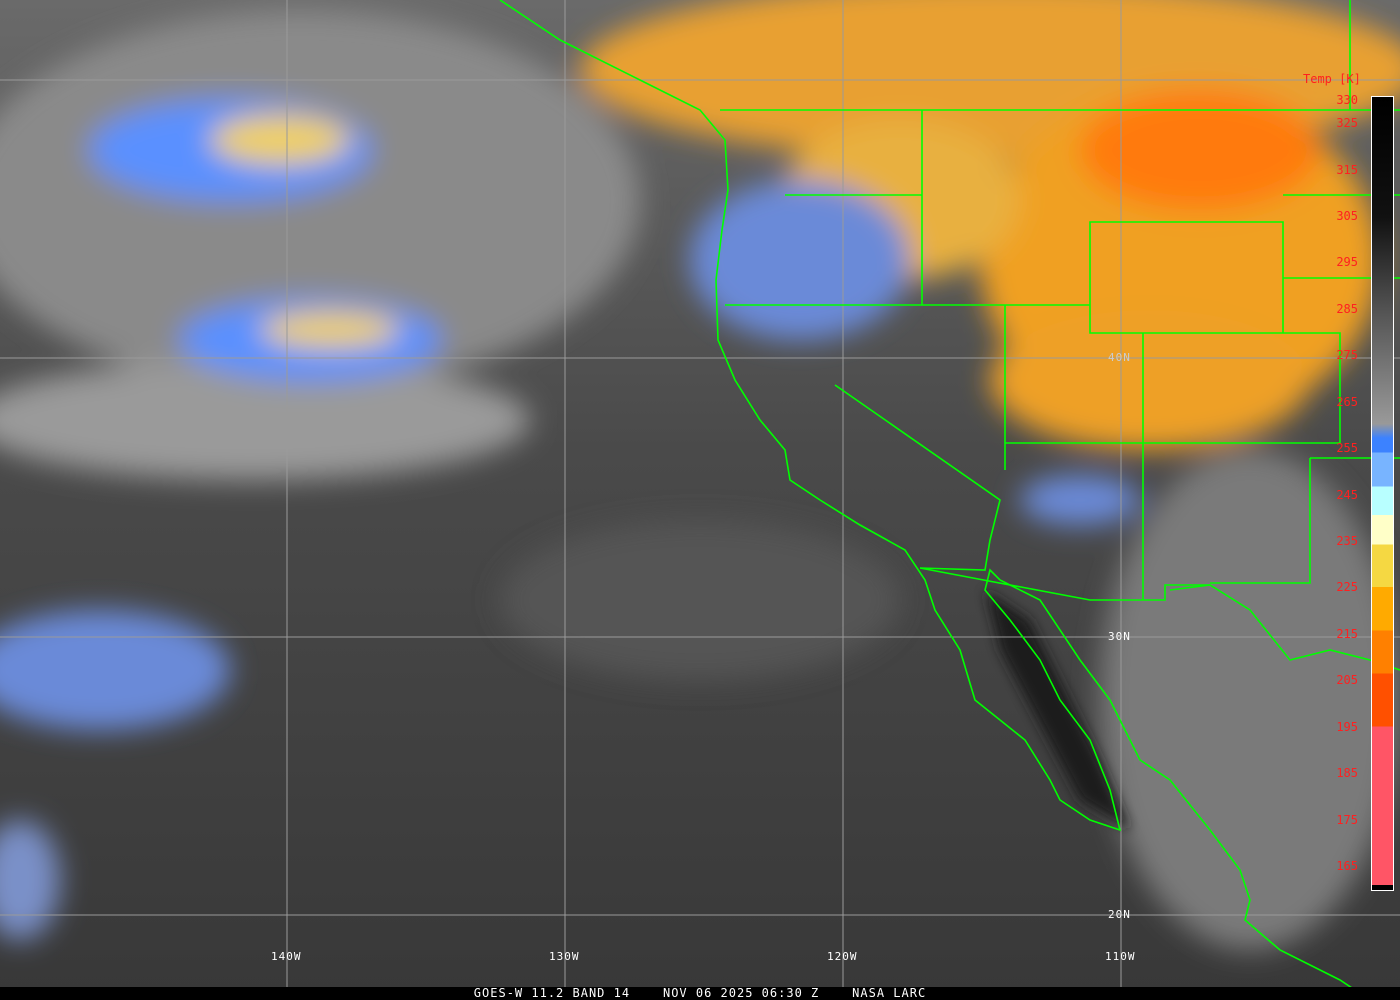 The width and height of the screenshot is (1400, 1000). Describe the element at coordinates (1347, 448) in the screenshot. I see `colorbar-tick: 255` at that location.